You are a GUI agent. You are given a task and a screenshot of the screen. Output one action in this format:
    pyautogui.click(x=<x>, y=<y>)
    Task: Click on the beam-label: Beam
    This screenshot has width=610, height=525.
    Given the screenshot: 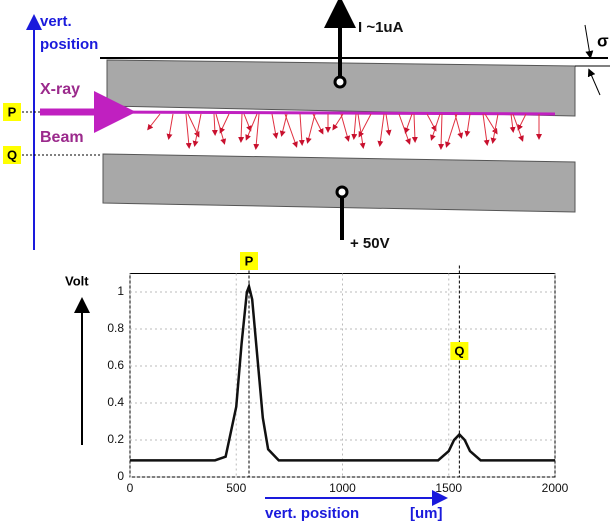 What is the action you would take?
    pyautogui.click(x=62, y=137)
    